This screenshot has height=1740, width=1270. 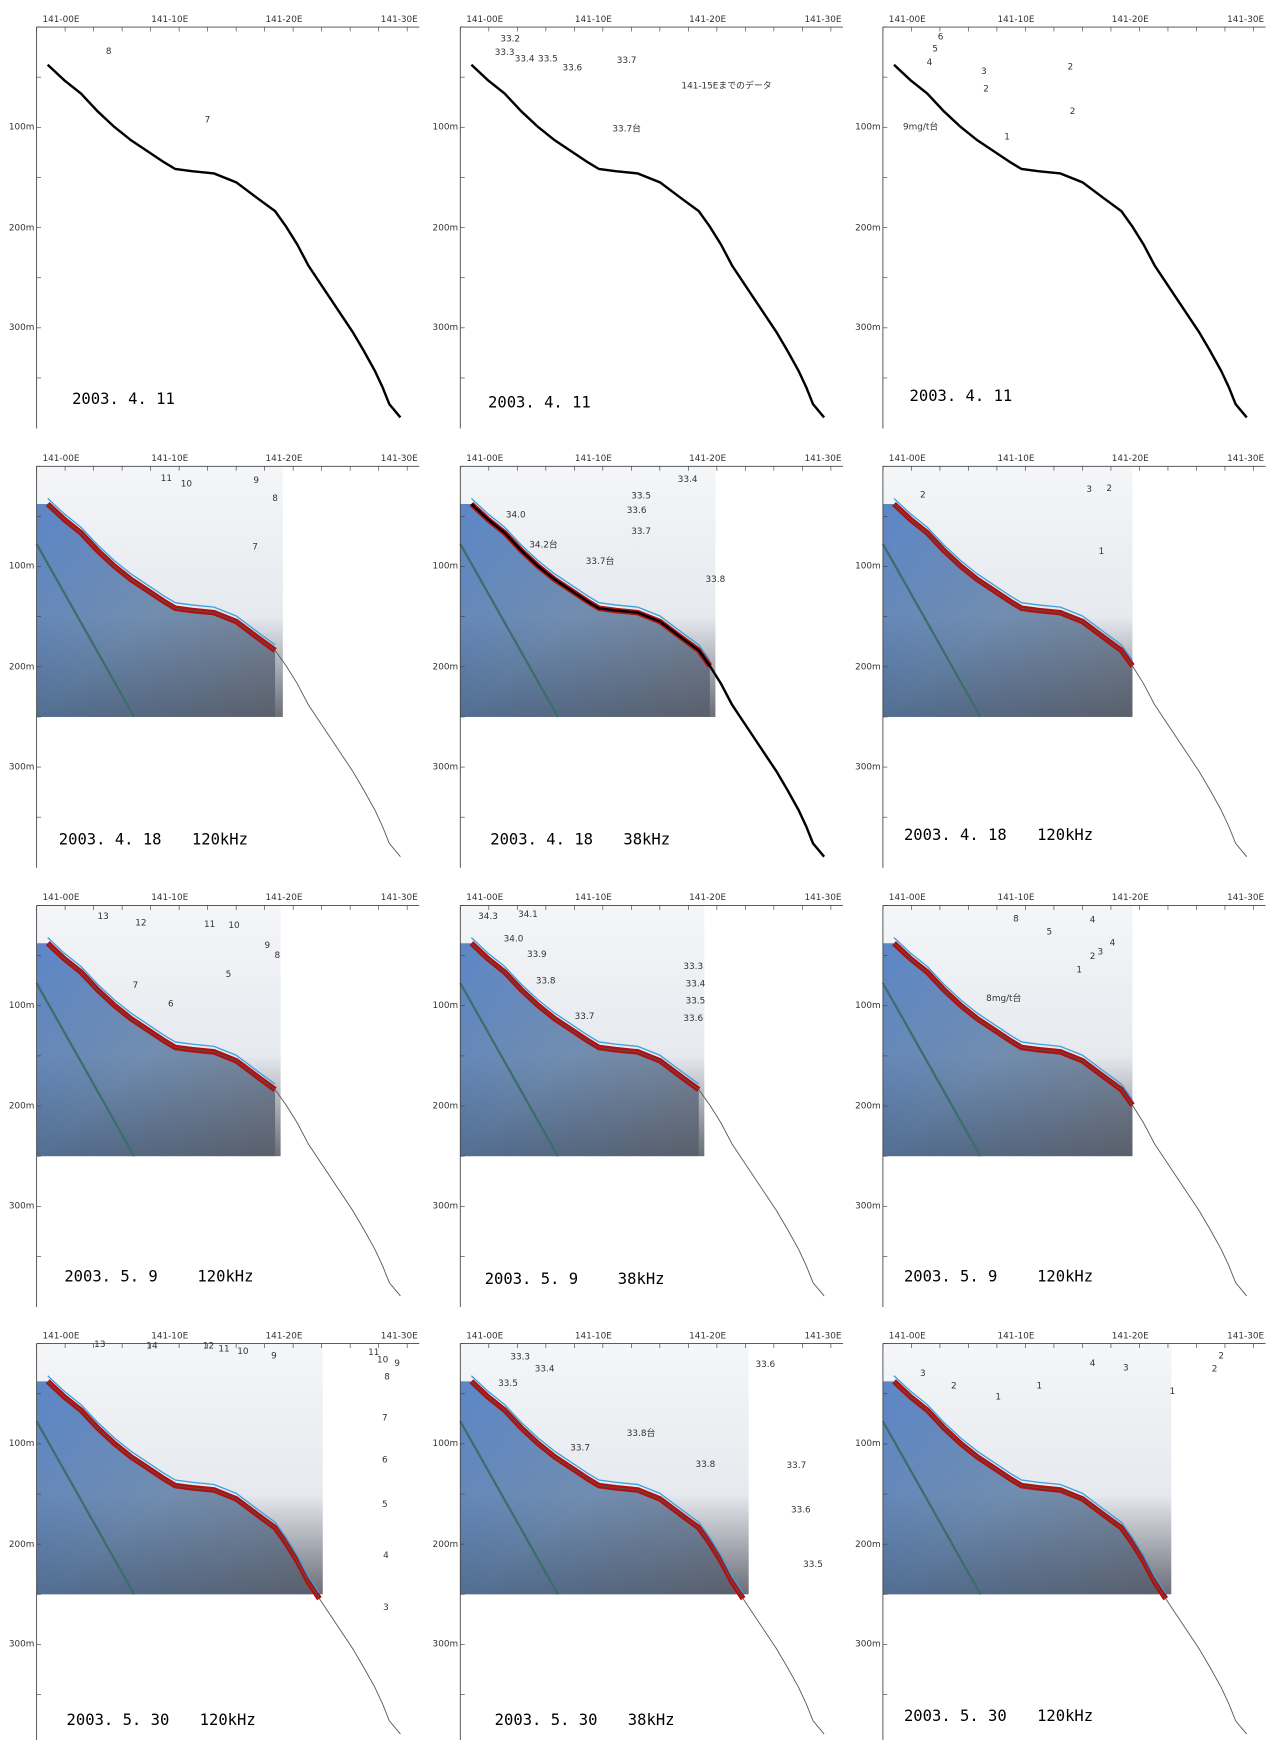 I want to click on contour-label: 34.3, so click(x=488, y=917).